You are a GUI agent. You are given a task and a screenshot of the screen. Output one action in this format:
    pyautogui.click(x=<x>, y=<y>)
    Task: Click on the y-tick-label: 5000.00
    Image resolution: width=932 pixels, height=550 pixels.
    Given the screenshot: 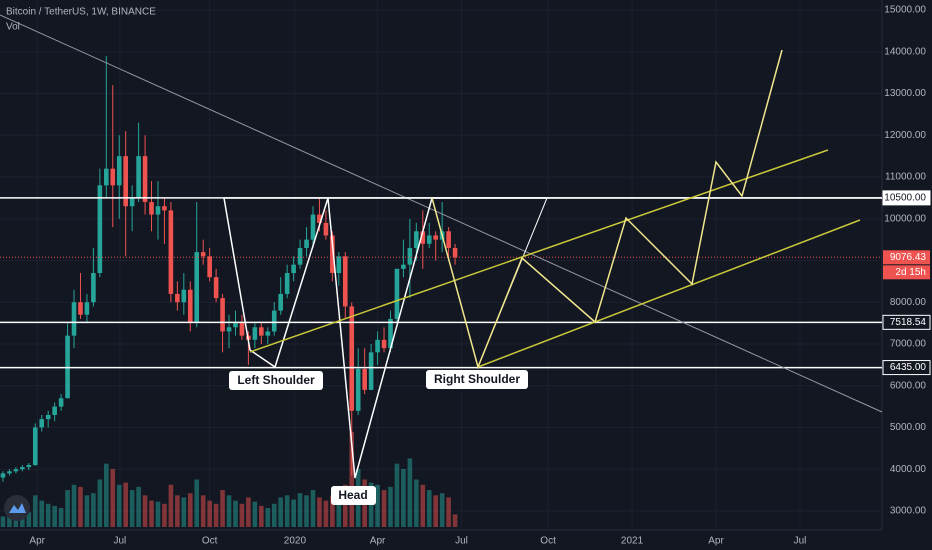 What is the action you would take?
    pyautogui.click(x=908, y=427)
    